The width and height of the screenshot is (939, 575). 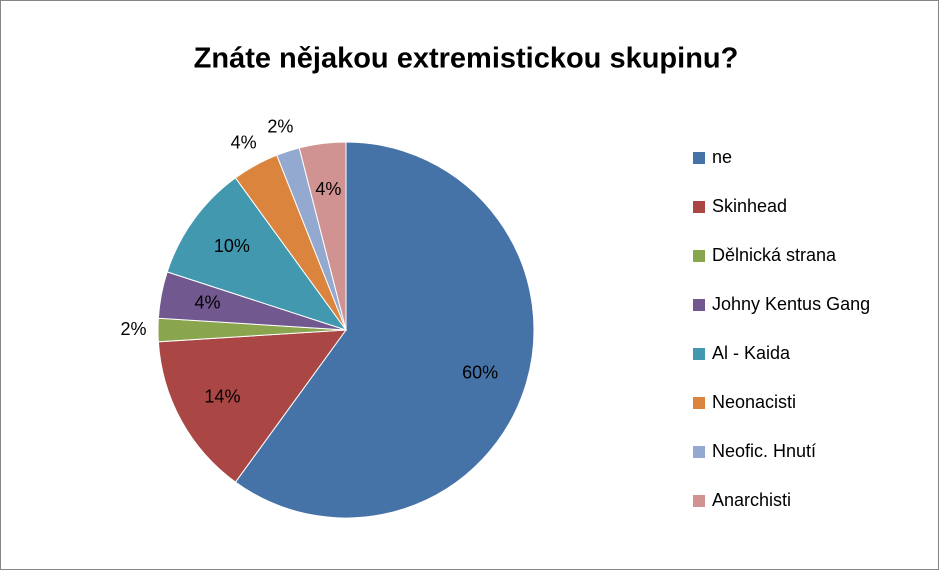 What do you see at coordinates (764, 451) in the screenshot?
I see `legend-label: Neofic. Hnutí` at bounding box center [764, 451].